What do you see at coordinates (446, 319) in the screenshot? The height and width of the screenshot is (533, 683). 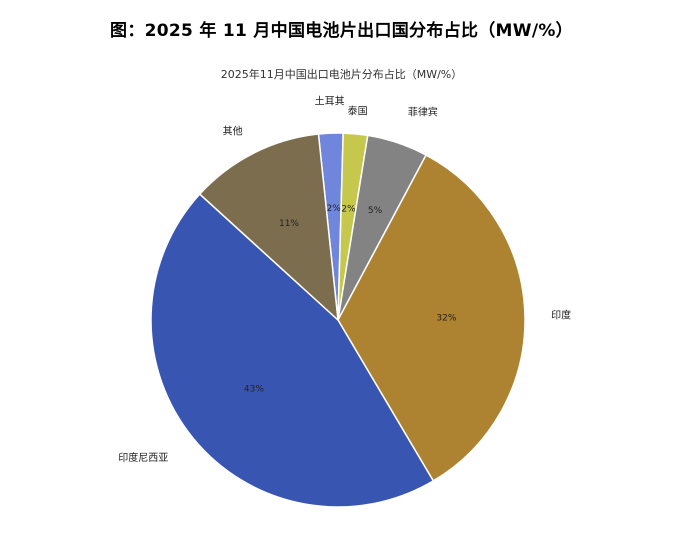 I see `slice-percent-label: 32%` at bounding box center [446, 319].